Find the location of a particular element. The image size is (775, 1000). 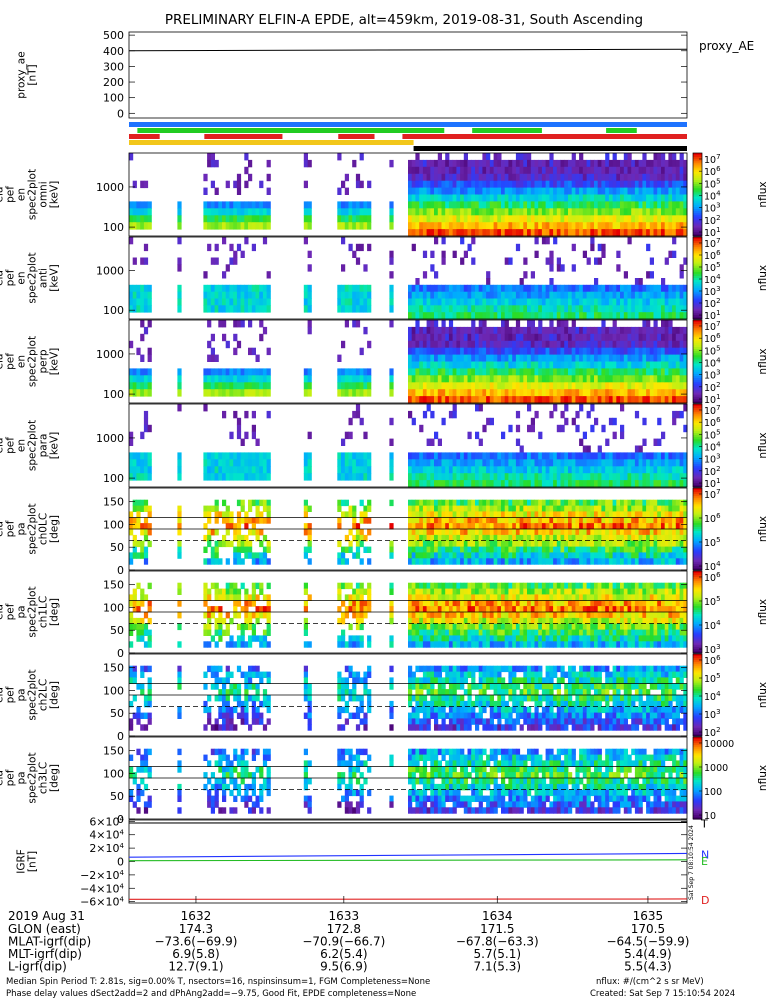

status-bar-segment is located at coordinates (291, 130).